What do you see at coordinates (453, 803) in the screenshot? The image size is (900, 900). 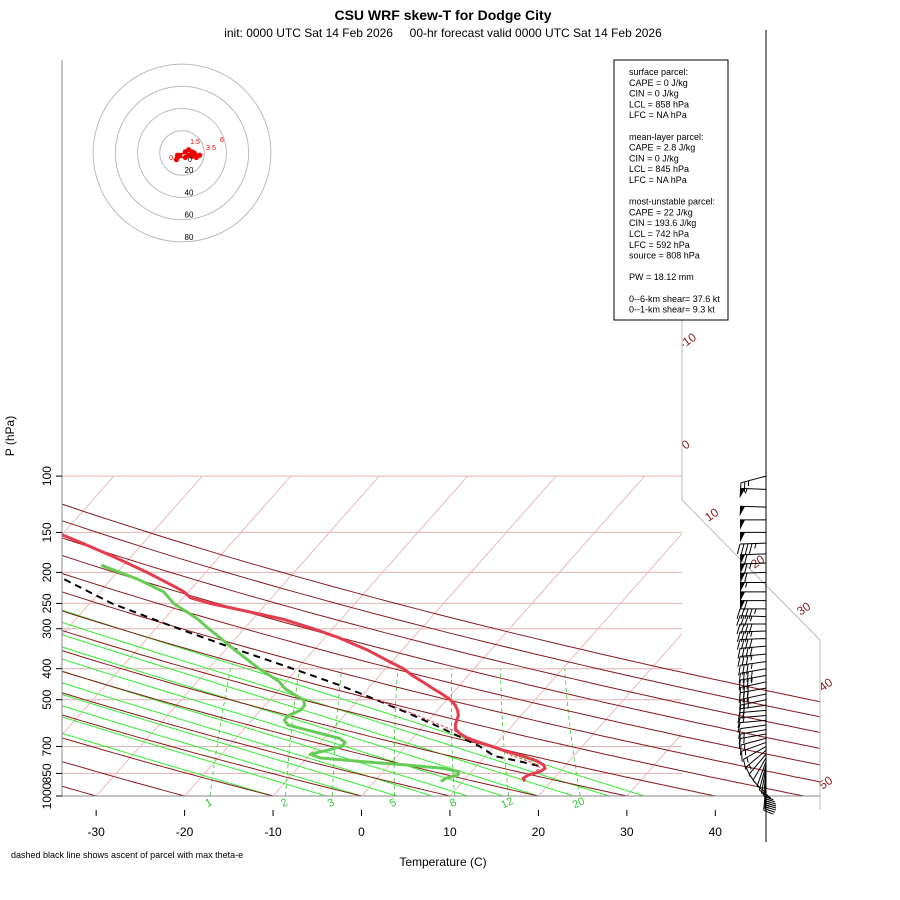 I see `mixing-ratio-label: 8` at bounding box center [453, 803].